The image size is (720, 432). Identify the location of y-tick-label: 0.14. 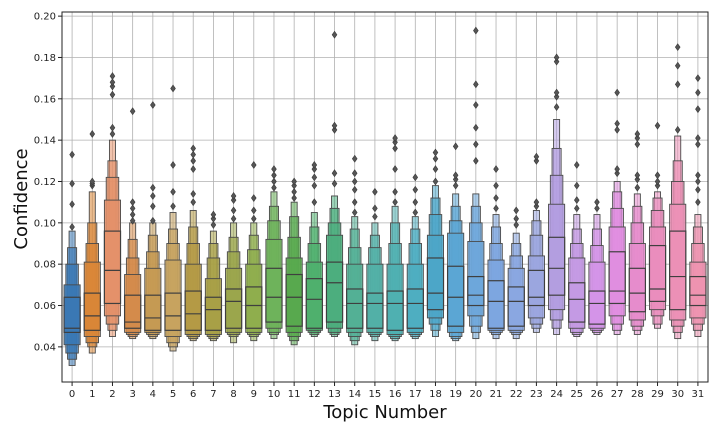
(45, 141).